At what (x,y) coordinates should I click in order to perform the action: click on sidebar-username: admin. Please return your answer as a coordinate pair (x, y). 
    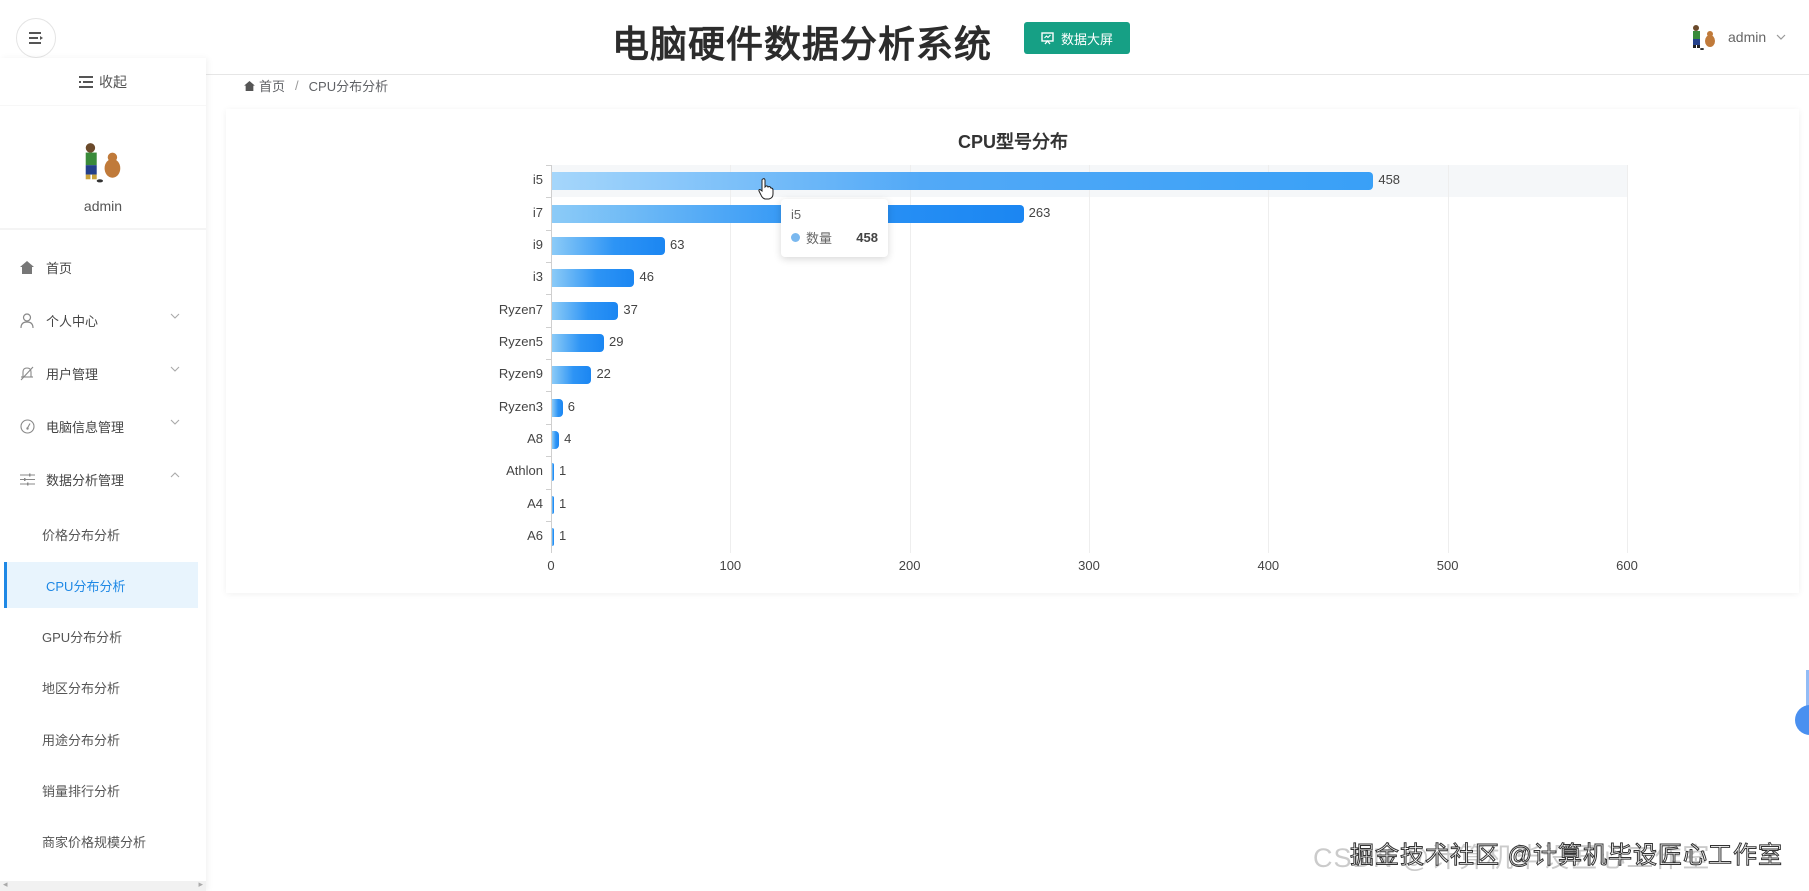
    Looking at the image, I should click on (103, 206).